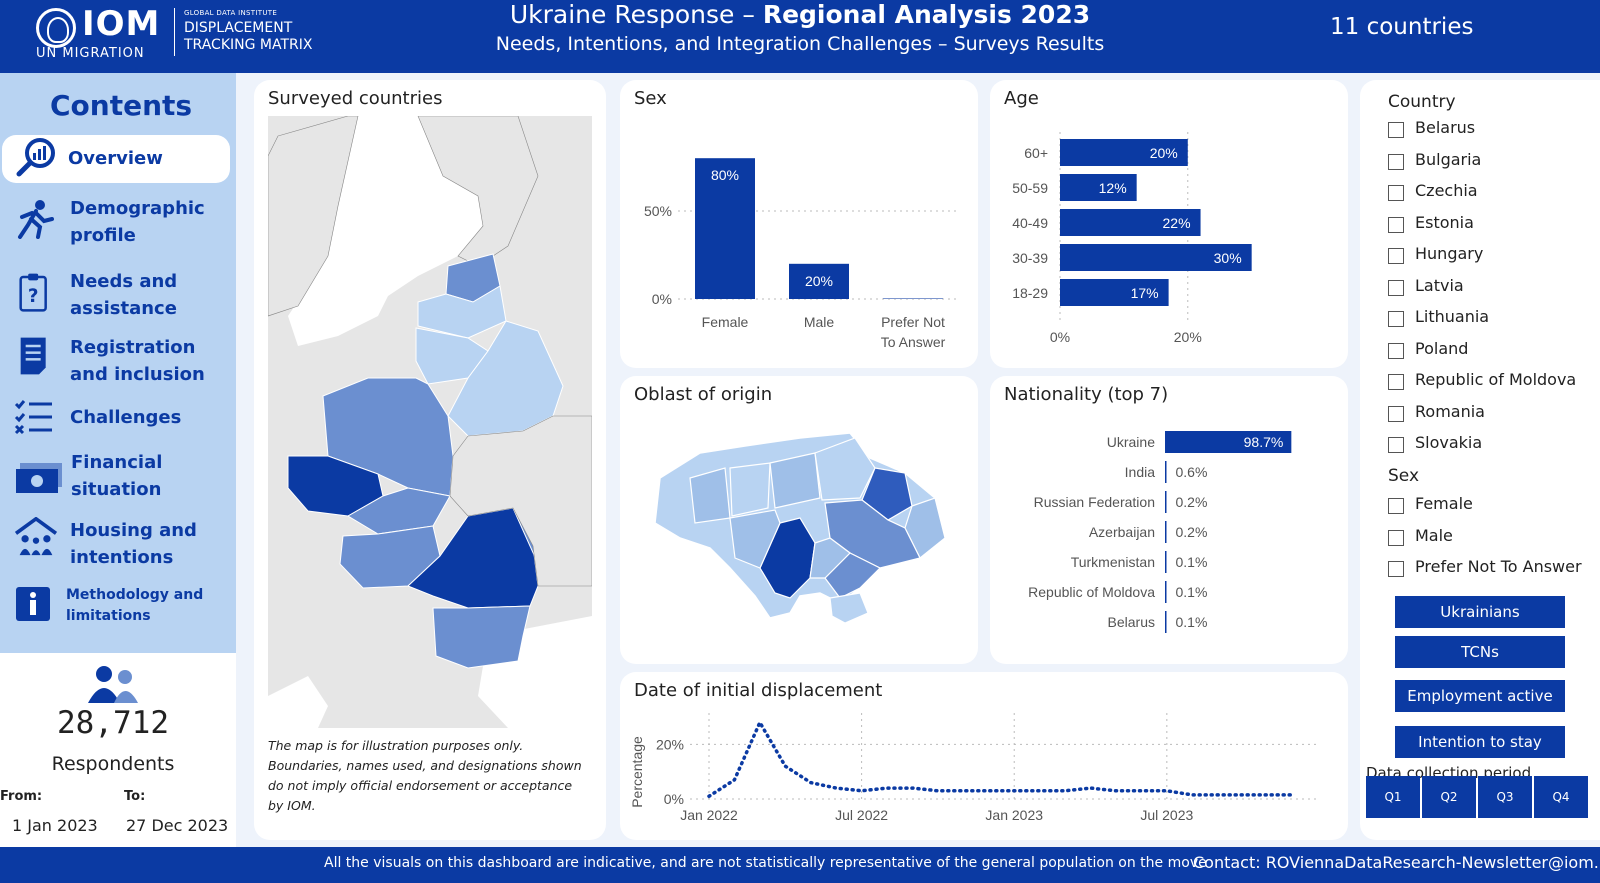  What do you see at coordinates (1449, 797) in the screenshot?
I see `quarter-q2-button: Q2` at bounding box center [1449, 797].